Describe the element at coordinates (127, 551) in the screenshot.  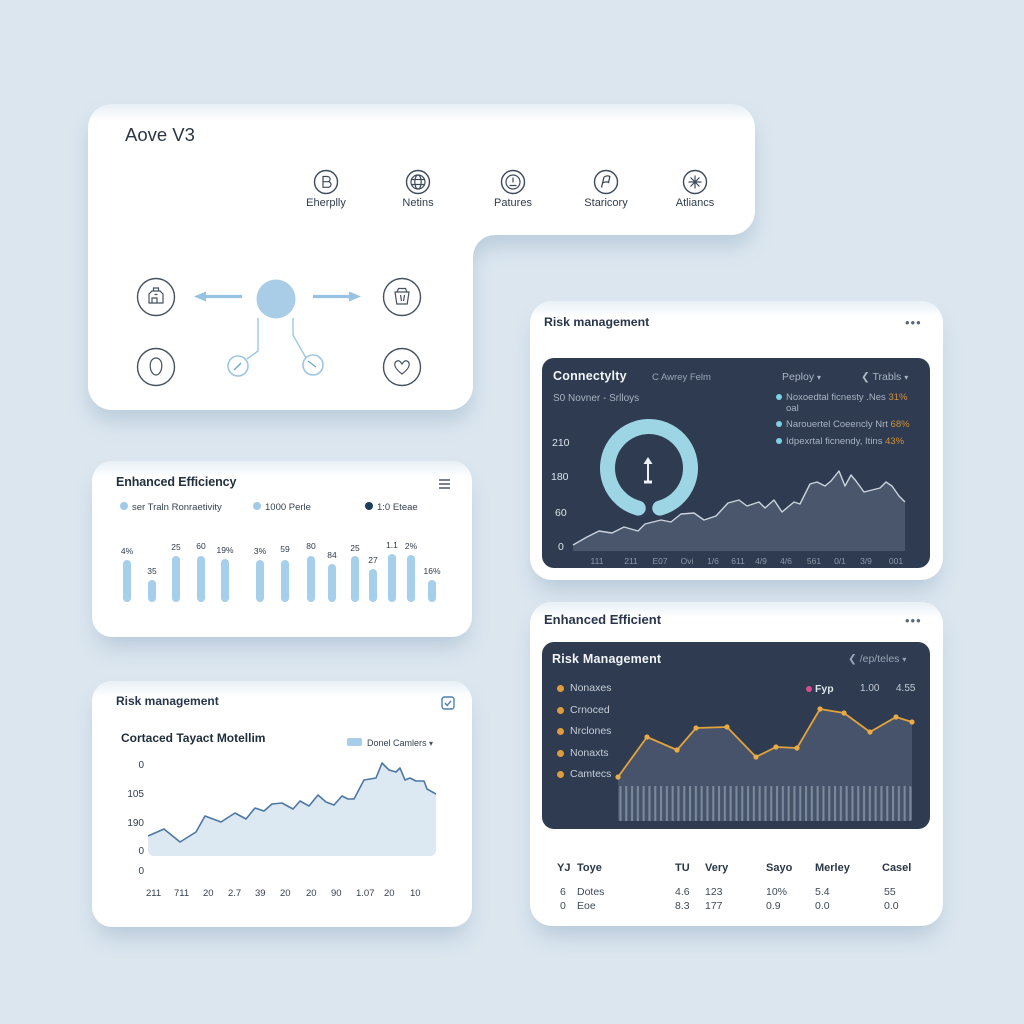
I see `svg-text: 4%` at that location.